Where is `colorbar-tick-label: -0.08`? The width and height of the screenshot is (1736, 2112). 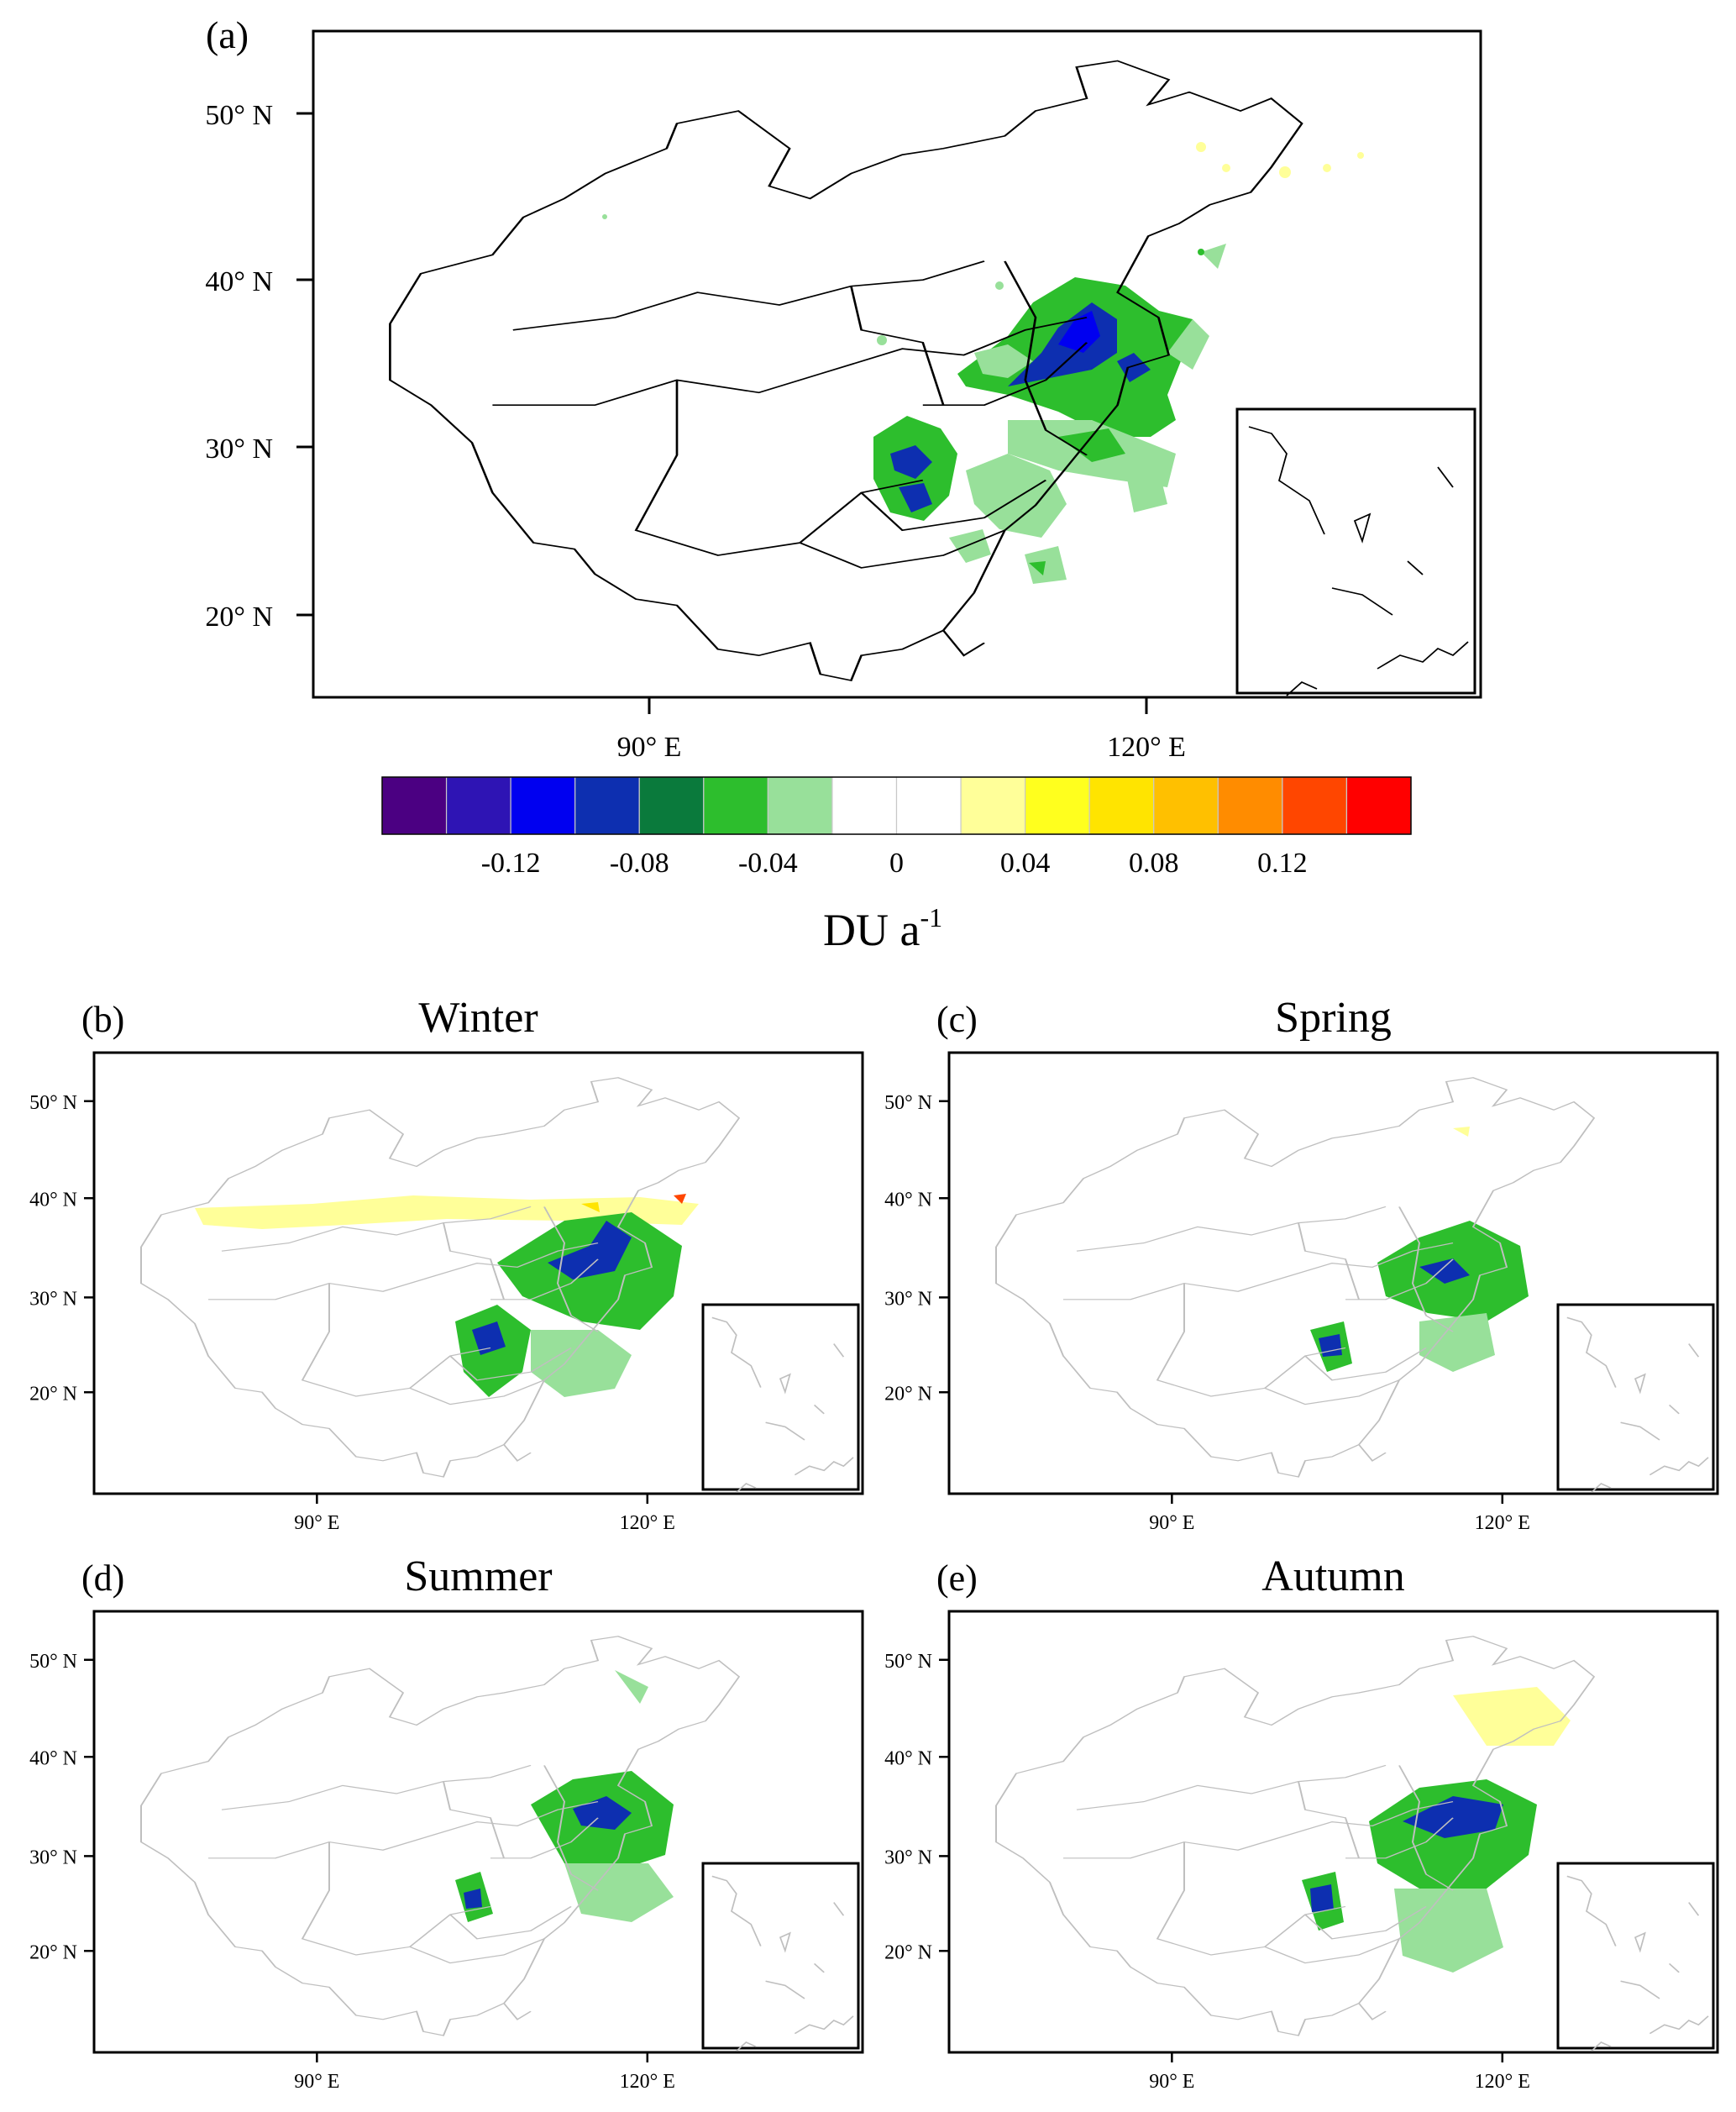
colorbar-tick-label: -0.08 is located at coordinates (639, 863).